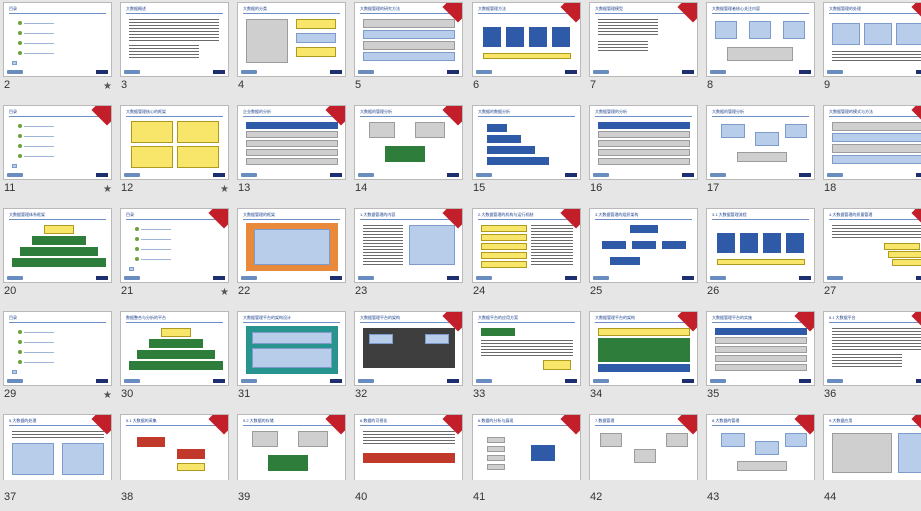 This screenshot has height=511, width=921. I want to click on slide-thumbnail-cell: 9.大数据应用 44, so click(870, 461).